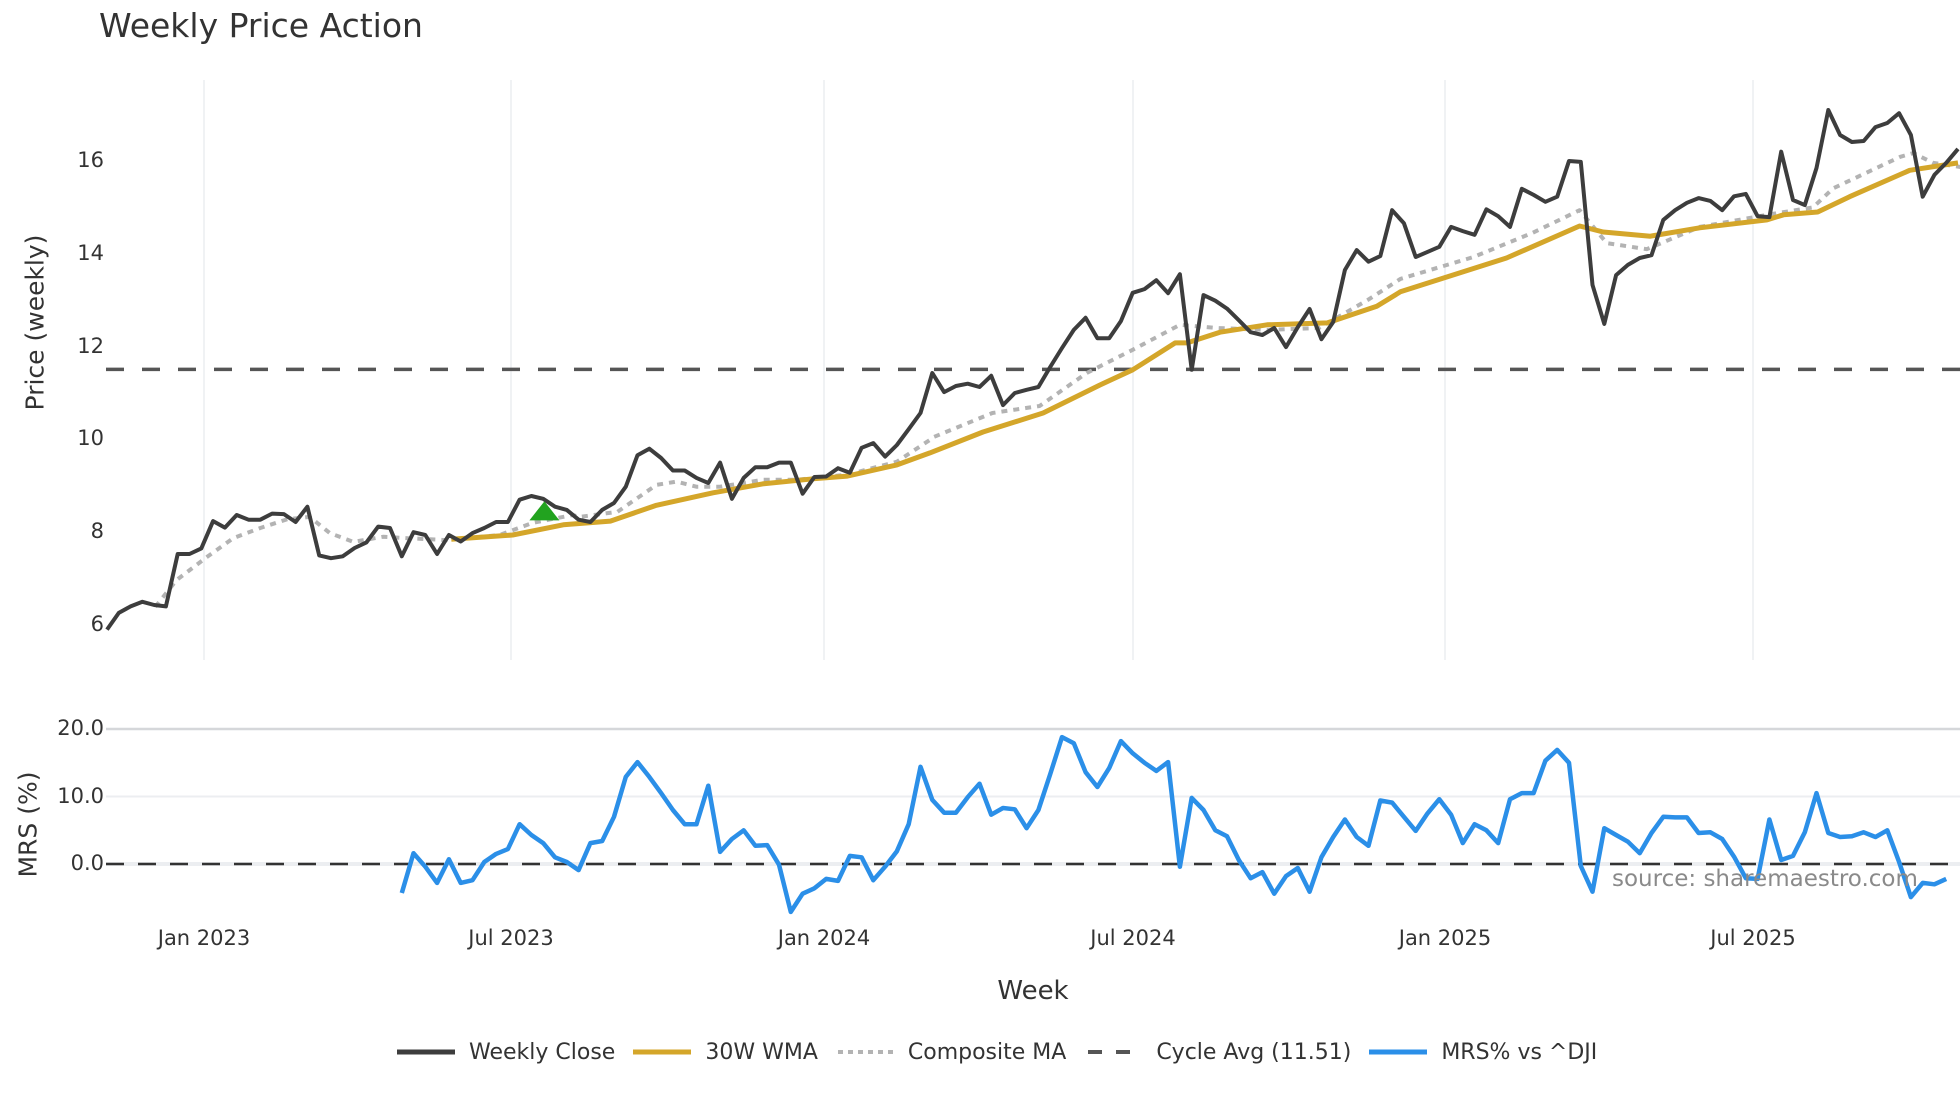  What do you see at coordinates (87, 863) in the screenshot?
I see `mrs-tick-0: 0.0` at bounding box center [87, 863].